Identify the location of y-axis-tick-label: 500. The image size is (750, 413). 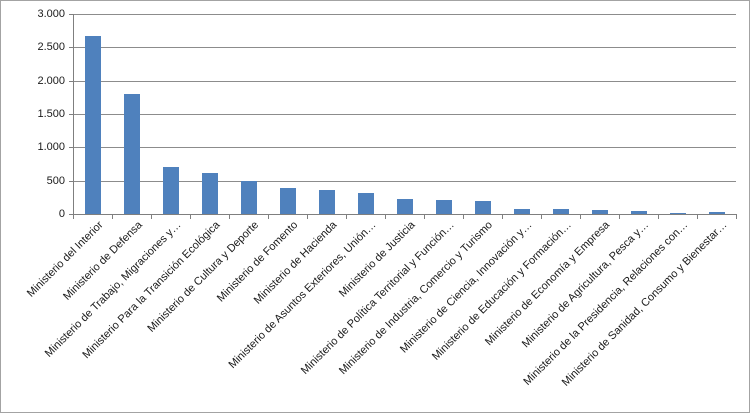
(55, 181).